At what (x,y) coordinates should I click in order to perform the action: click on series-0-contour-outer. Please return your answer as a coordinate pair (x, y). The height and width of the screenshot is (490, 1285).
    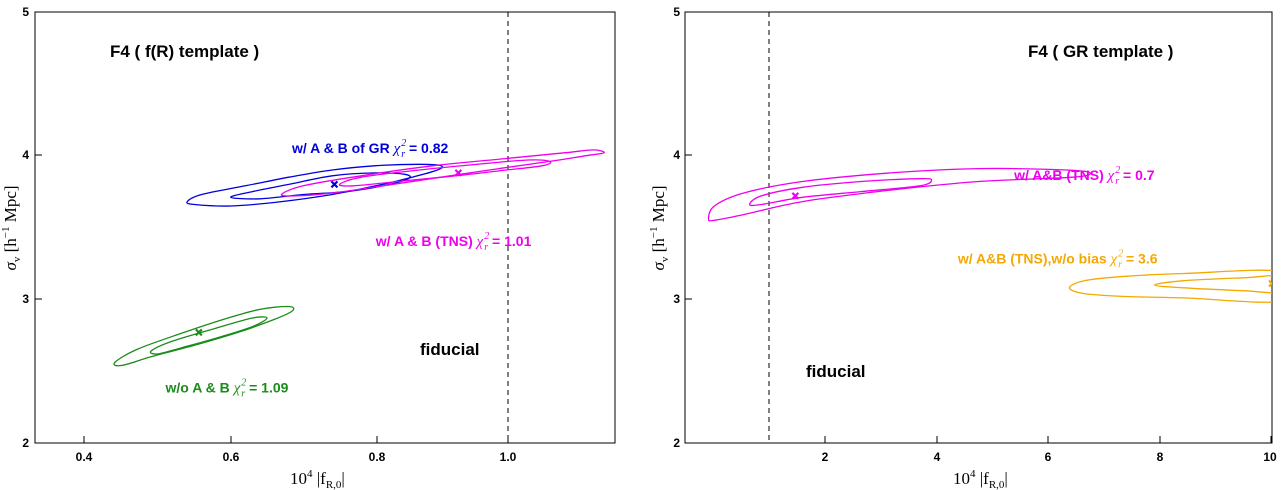
    Looking at the image, I should click on (899, 194).